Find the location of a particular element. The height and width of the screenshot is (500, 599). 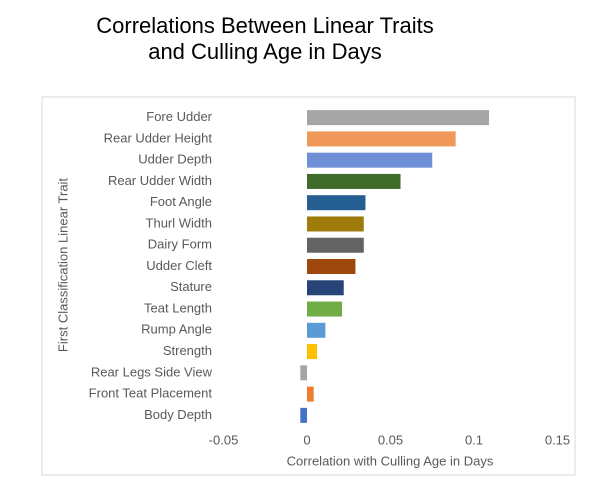

x-axis-label: Correlation with Culling Age in Days is located at coordinates (390, 460).